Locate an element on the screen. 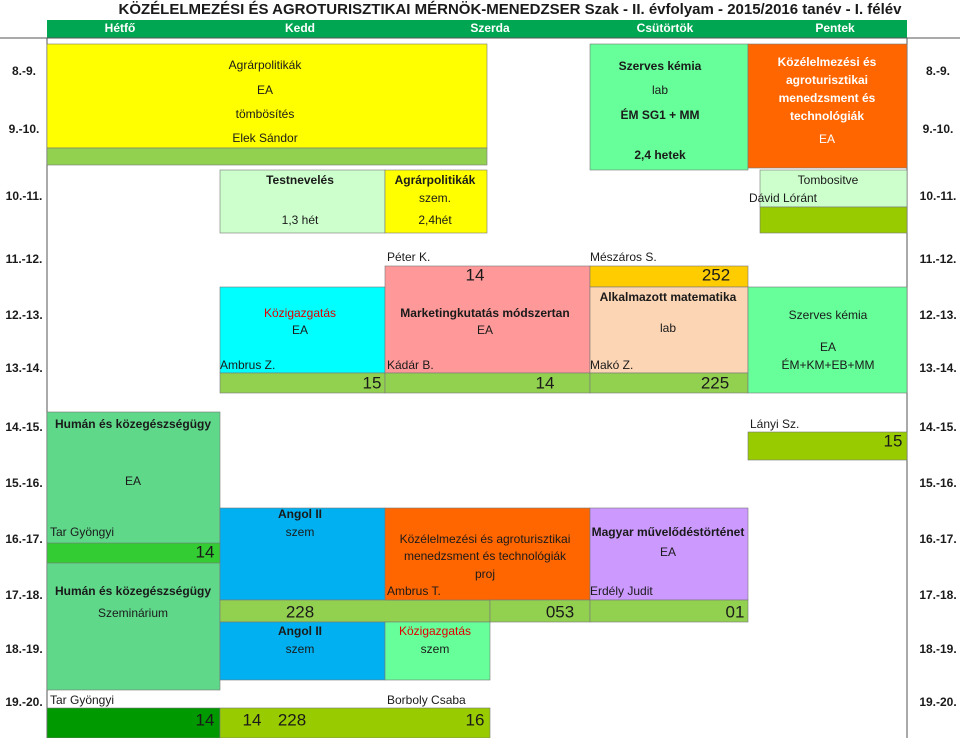  course-text: Lányi Sz. is located at coordinates (774, 424).